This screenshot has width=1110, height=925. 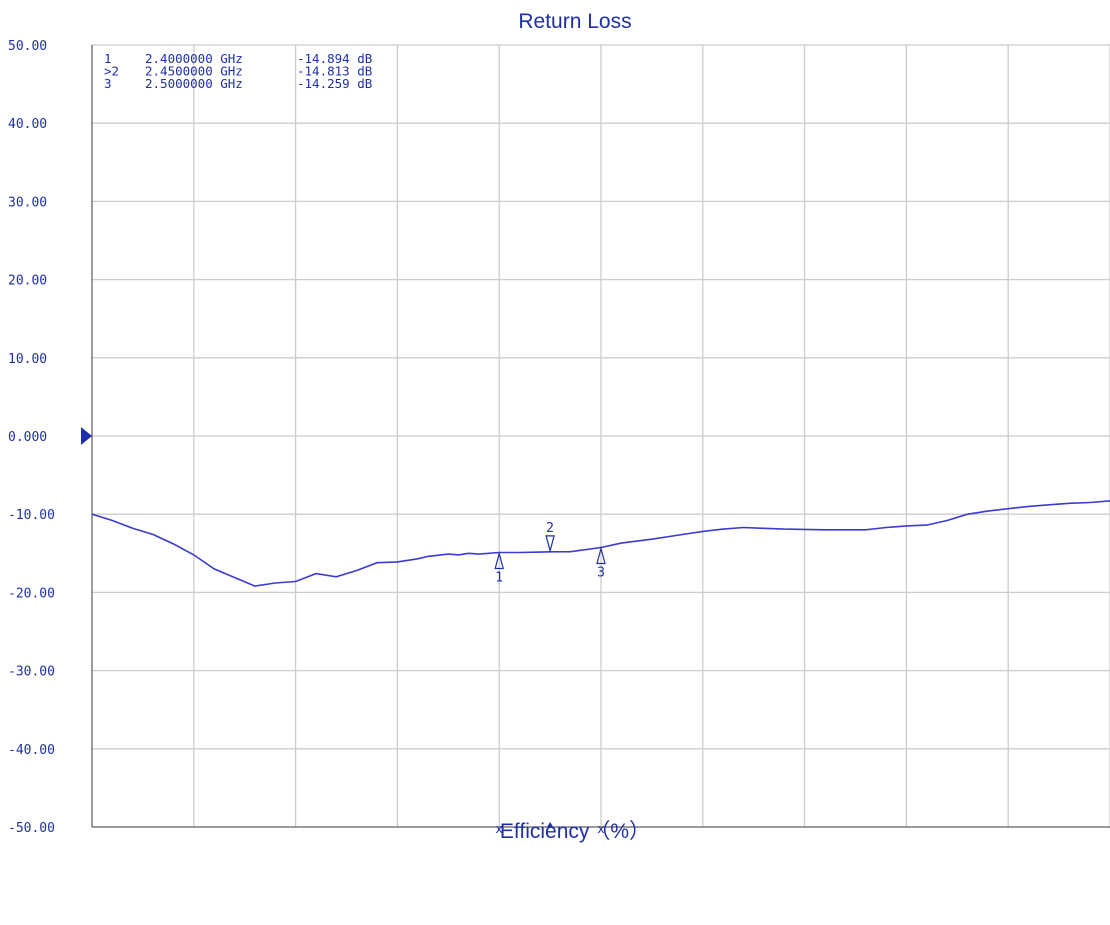 I want to click on marker-readout-value: -14.813 dB, so click(x=334, y=71).